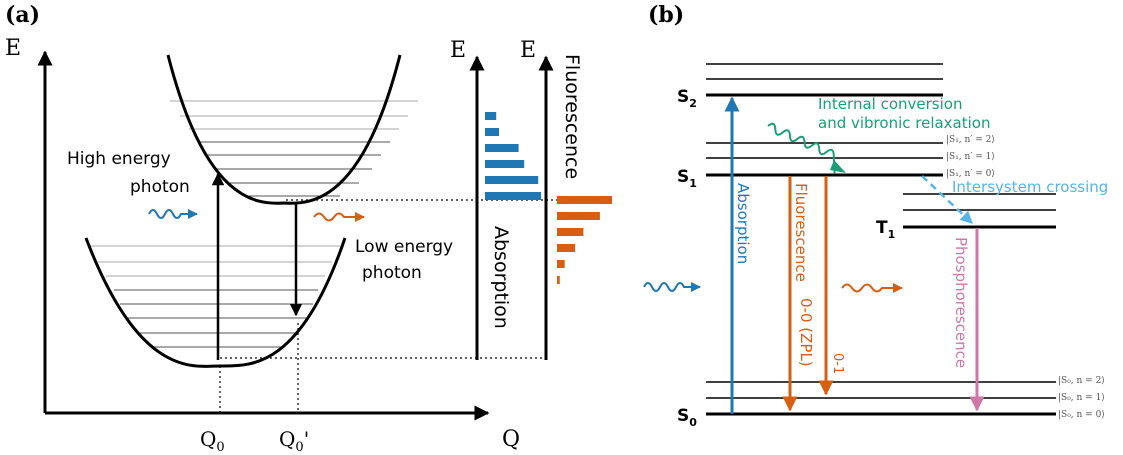 The image size is (1123, 455). I want to click on zero-one-label: 0-1, so click(837, 363).